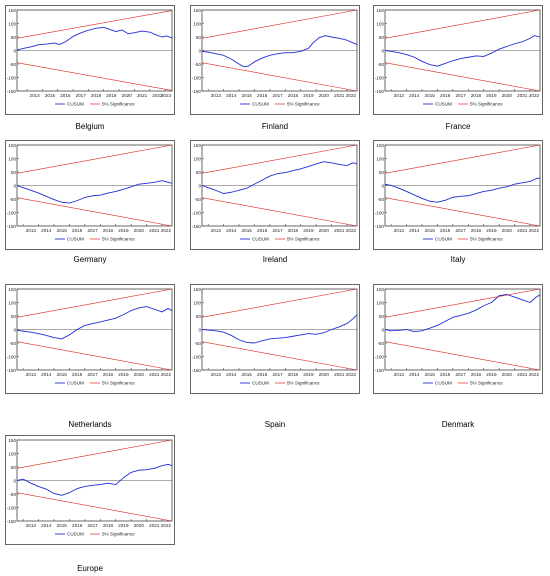 Image resolution: width=550 pixels, height=576 pixels. I want to click on chart-caption: Belgium, so click(90, 126).